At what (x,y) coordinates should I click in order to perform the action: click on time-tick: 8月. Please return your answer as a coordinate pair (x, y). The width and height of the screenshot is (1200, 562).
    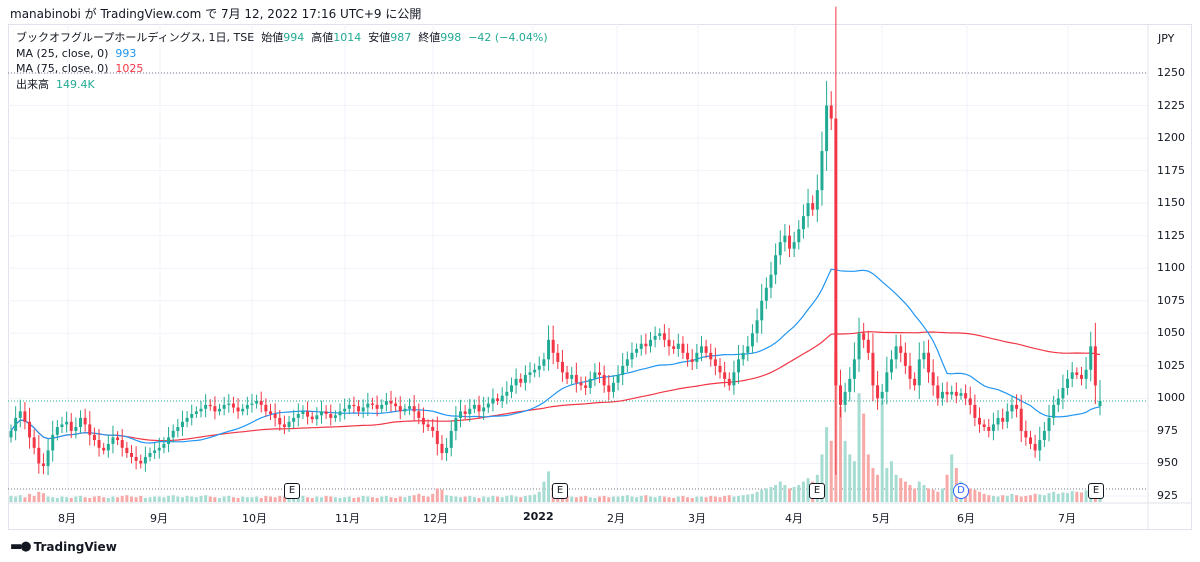
    Looking at the image, I should click on (67, 518).